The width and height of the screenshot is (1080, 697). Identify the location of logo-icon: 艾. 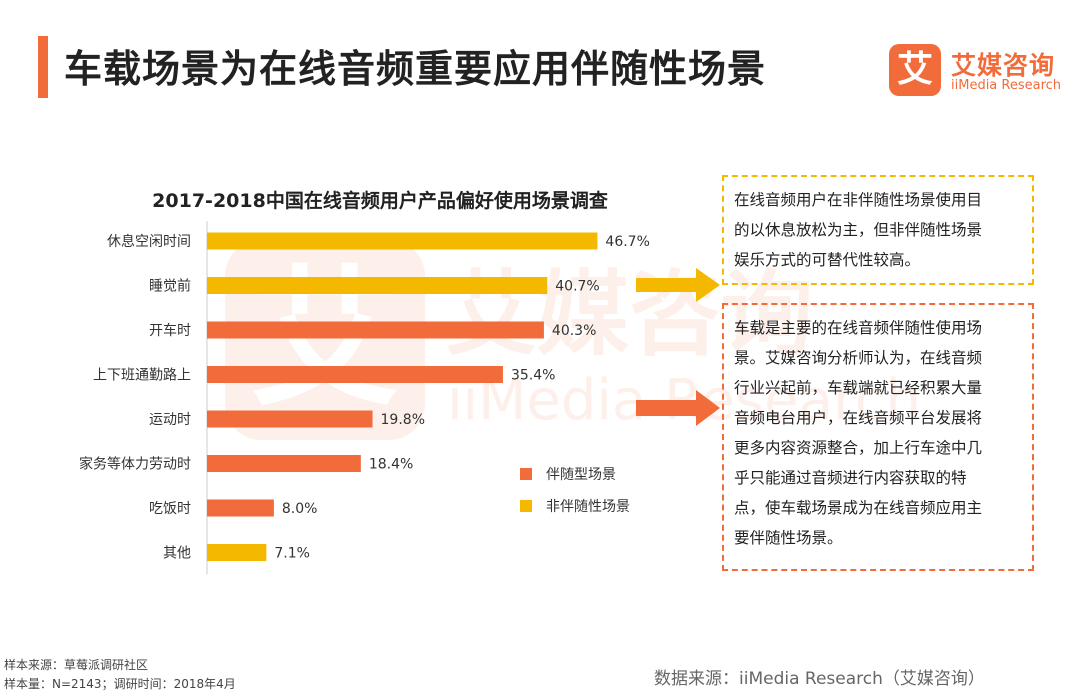
(915, 70).